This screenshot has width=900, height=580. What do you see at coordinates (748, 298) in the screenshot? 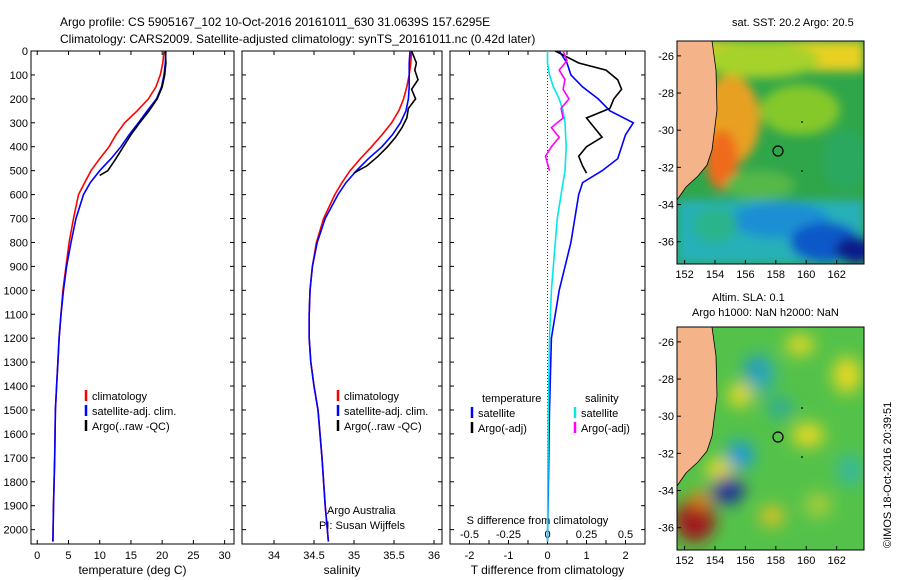
I see `sla-map-title-1: Altim. SLA: 0.1` at bounding box center [748, 298].